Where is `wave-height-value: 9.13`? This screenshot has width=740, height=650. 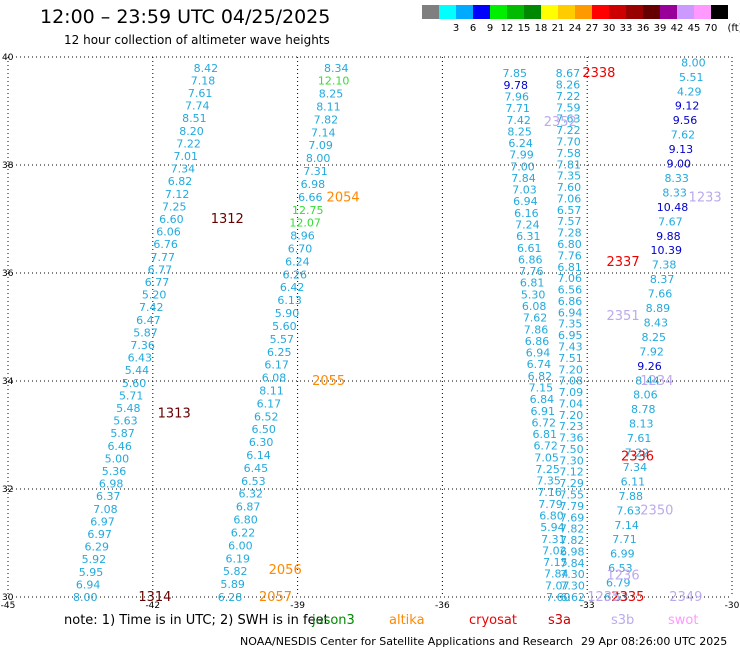
wave-height-value: 9.13 is located at coordinates (681, 149).